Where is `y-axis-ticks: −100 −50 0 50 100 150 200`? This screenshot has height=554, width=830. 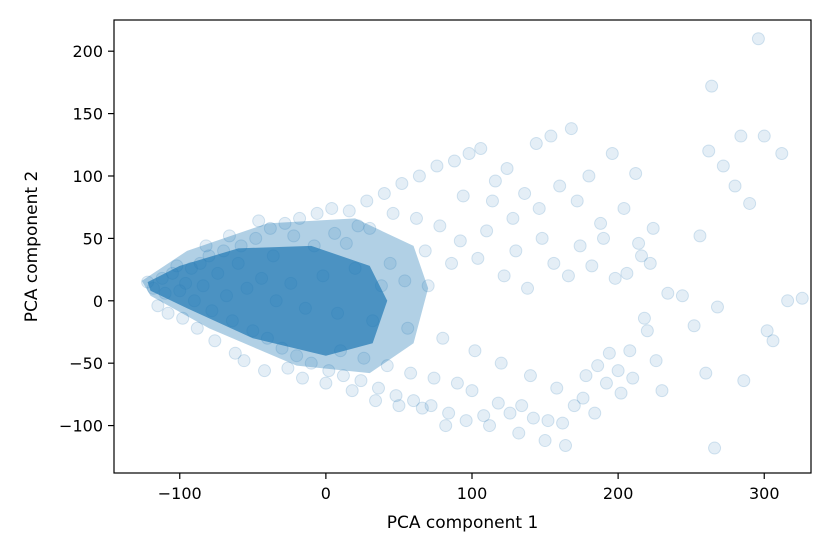
y-axis-ticks: −100 −50 0 50 100 150 200 is located at coordinates (86, 239).